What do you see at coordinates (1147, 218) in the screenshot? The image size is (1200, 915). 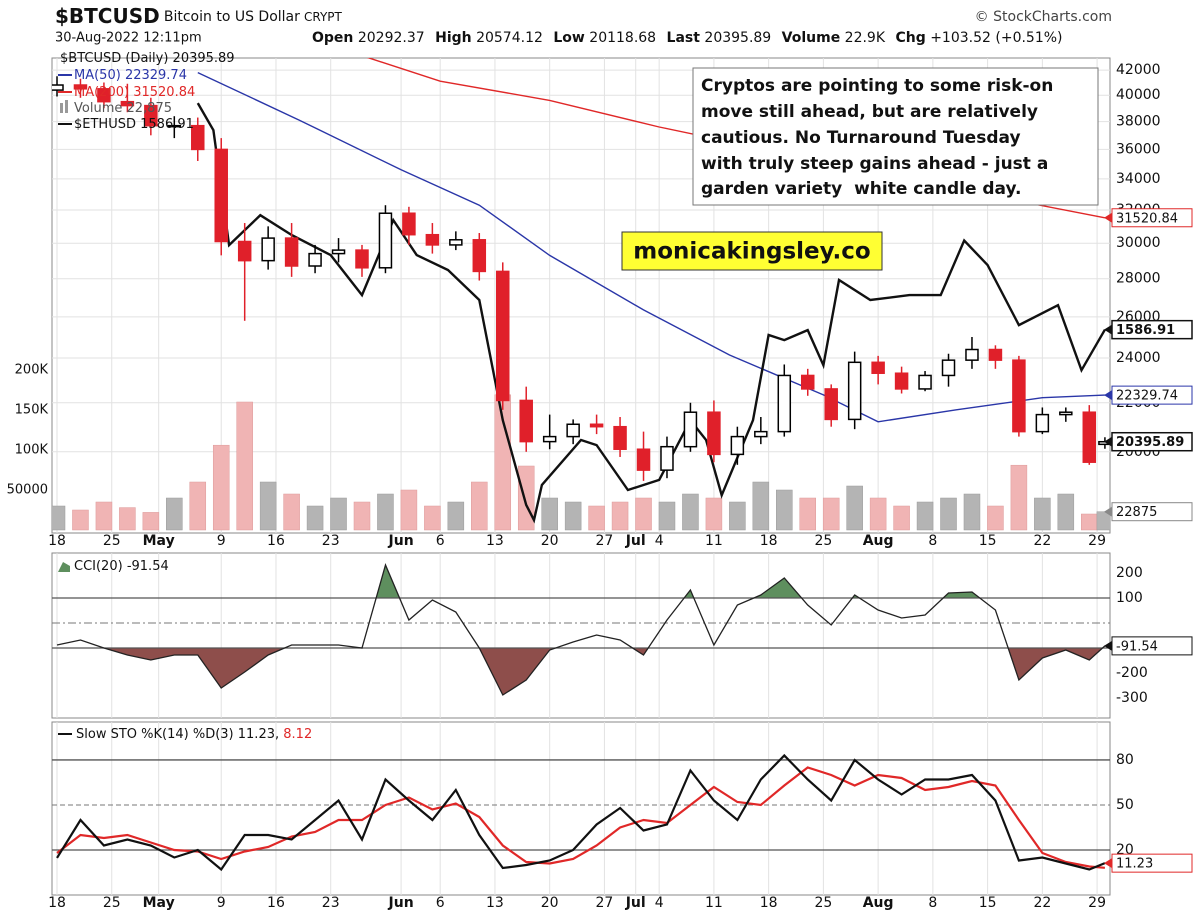 I see `value-label: 31520.84` at bounding box center [1147, 218].